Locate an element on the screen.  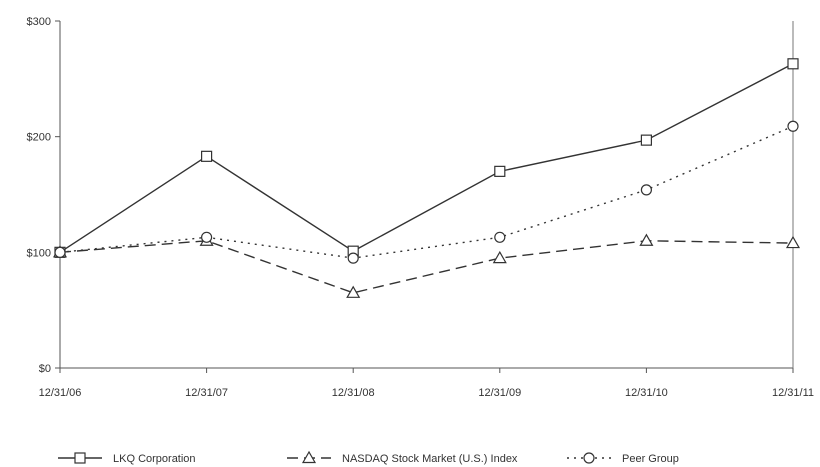
y-tick-label: $200 is located at coordinates (39, 138).